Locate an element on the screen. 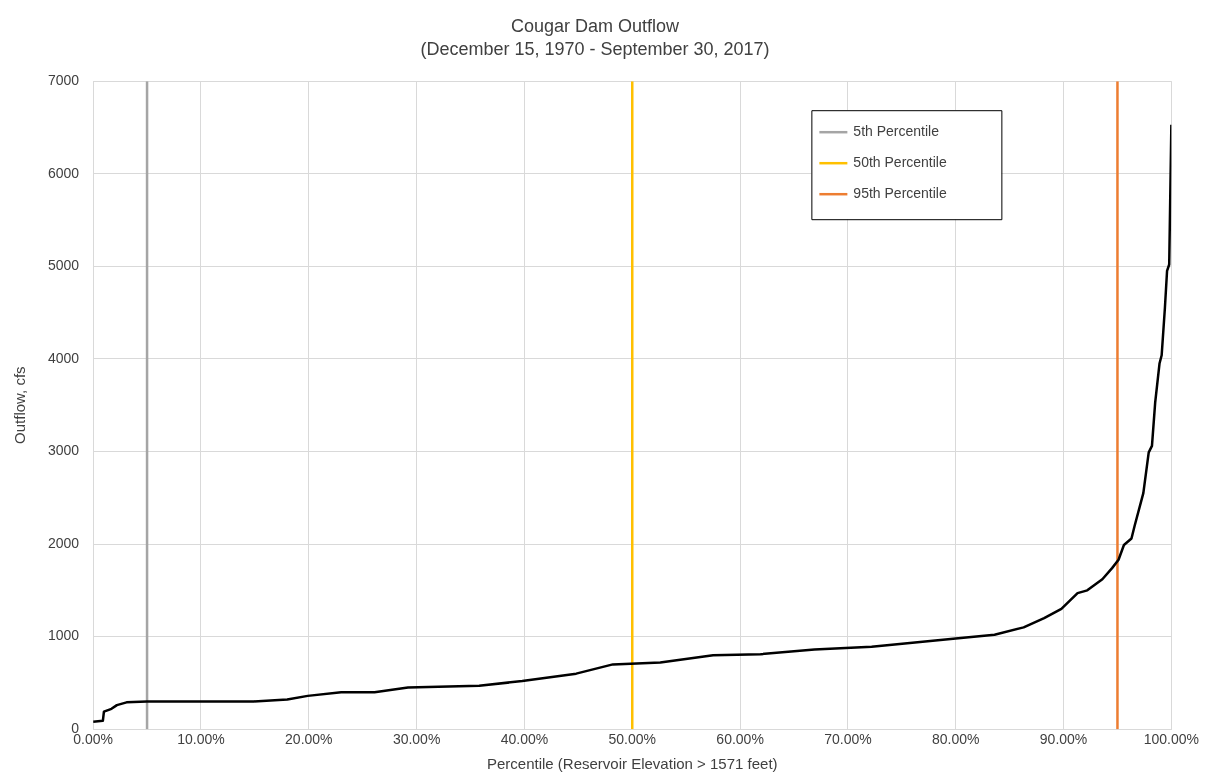 Image resolution: width=1210 pixels, height=778 pixels. x-tick-label: 20.00% is located at coordinates (309, 739).